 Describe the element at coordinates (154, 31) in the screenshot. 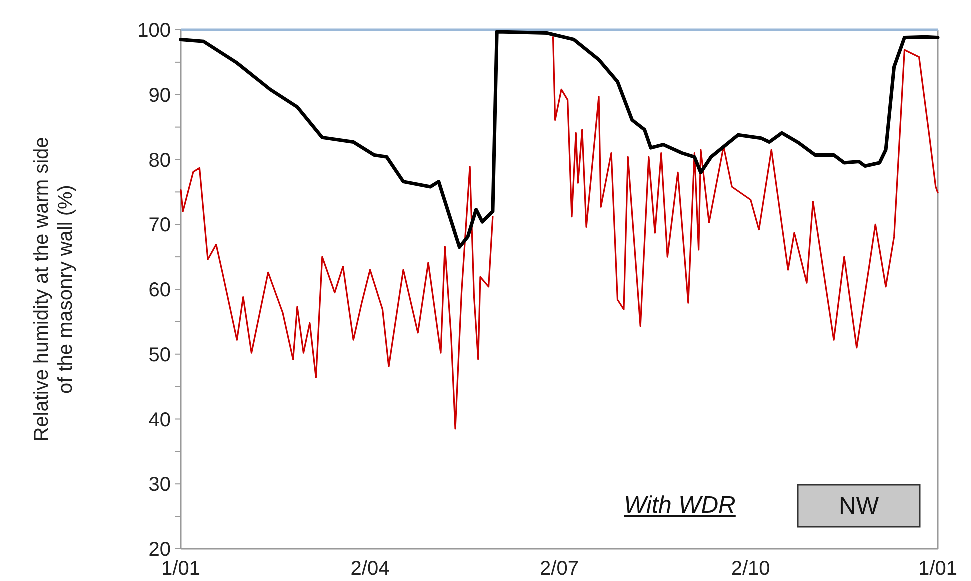

I see `y-tick-label: 100` at that location.